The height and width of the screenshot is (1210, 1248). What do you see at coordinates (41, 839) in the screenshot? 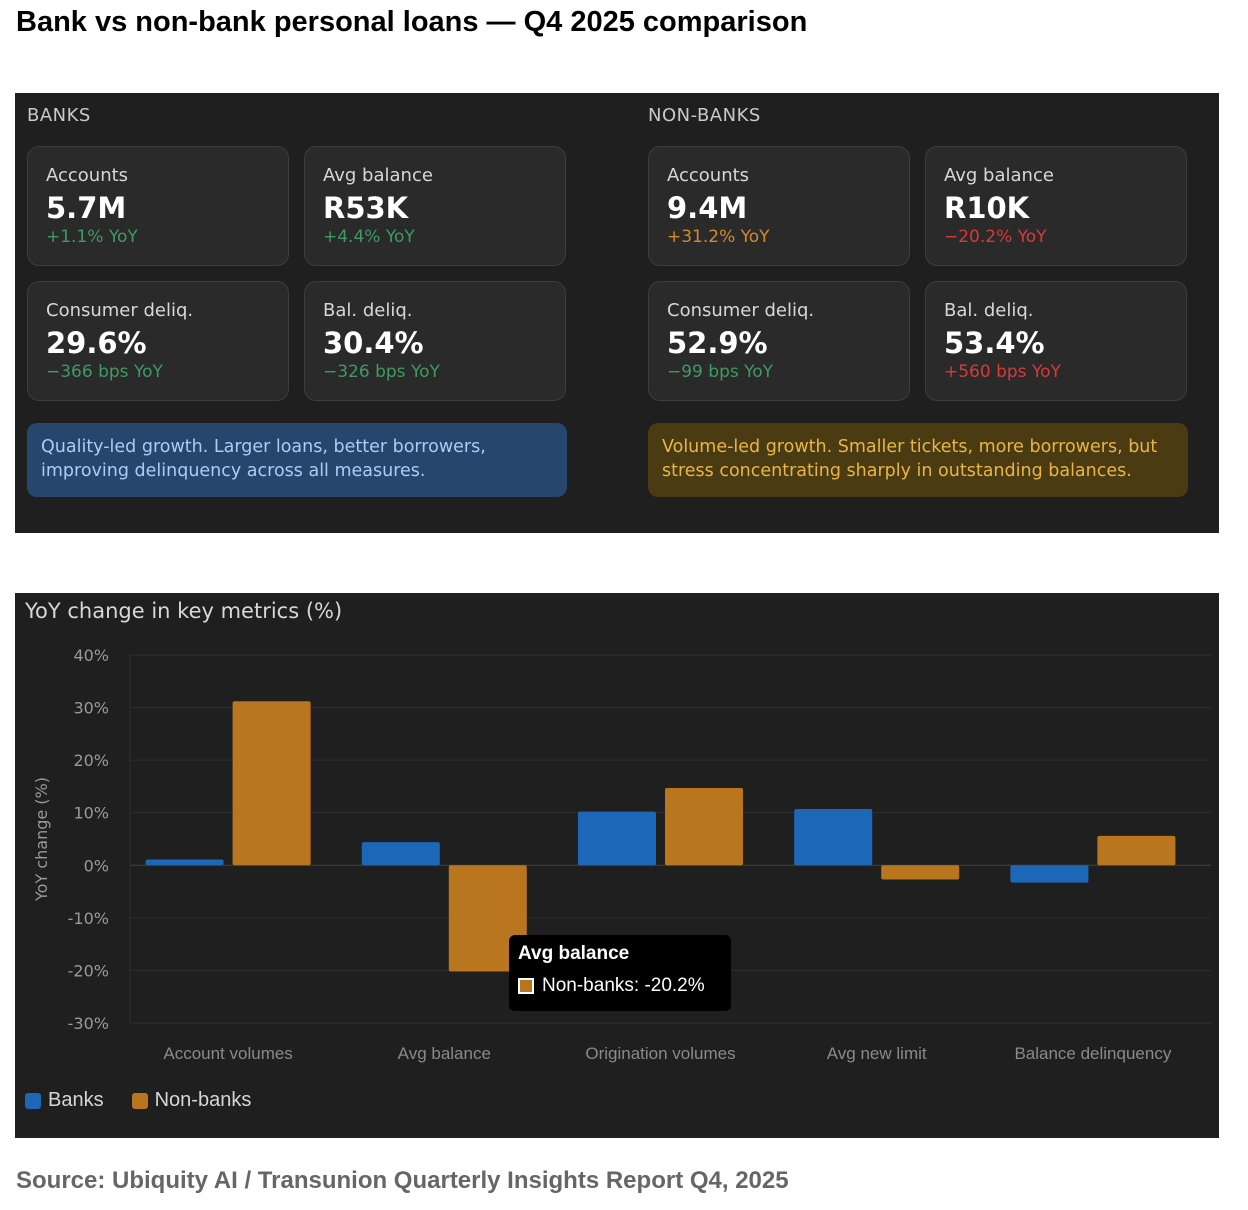
I see `y-axis-label: YoY change (%)` at bounding box center [41, 839].